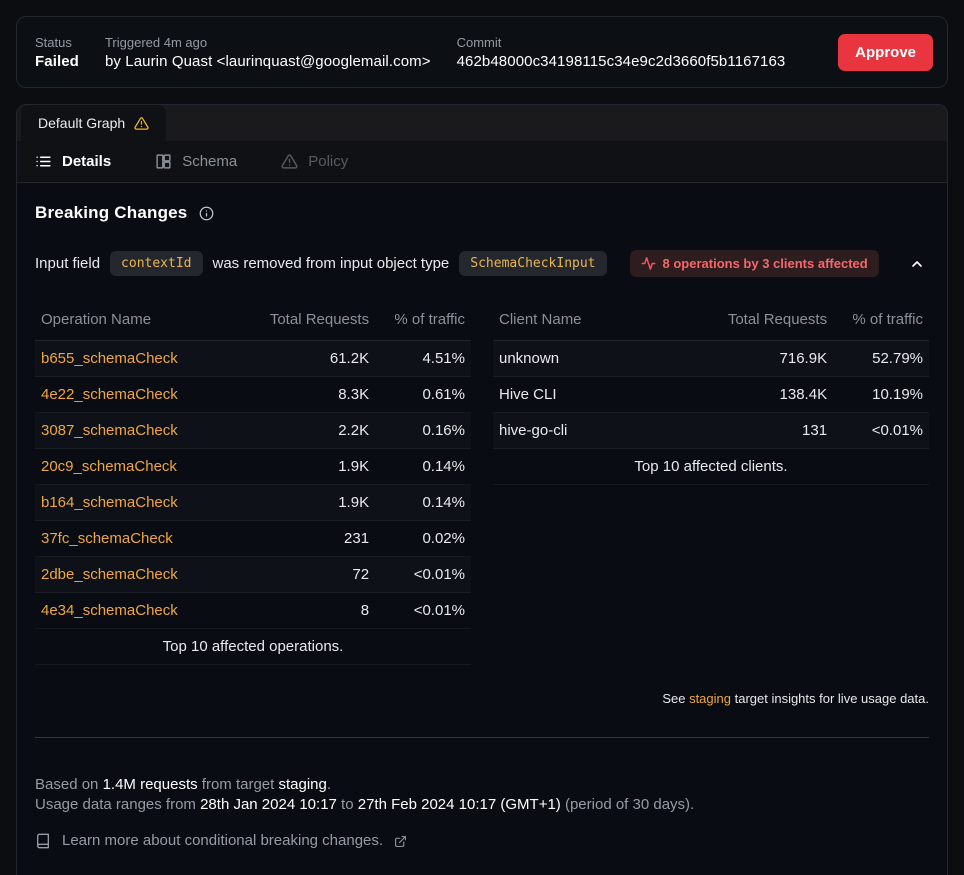 Image resolution: width=964 pixels, height=875 pixels. Describe the element at coordinates (533, 263) in the screenshot. I see `type-code-chip: SchemaCheckInput` at that location.